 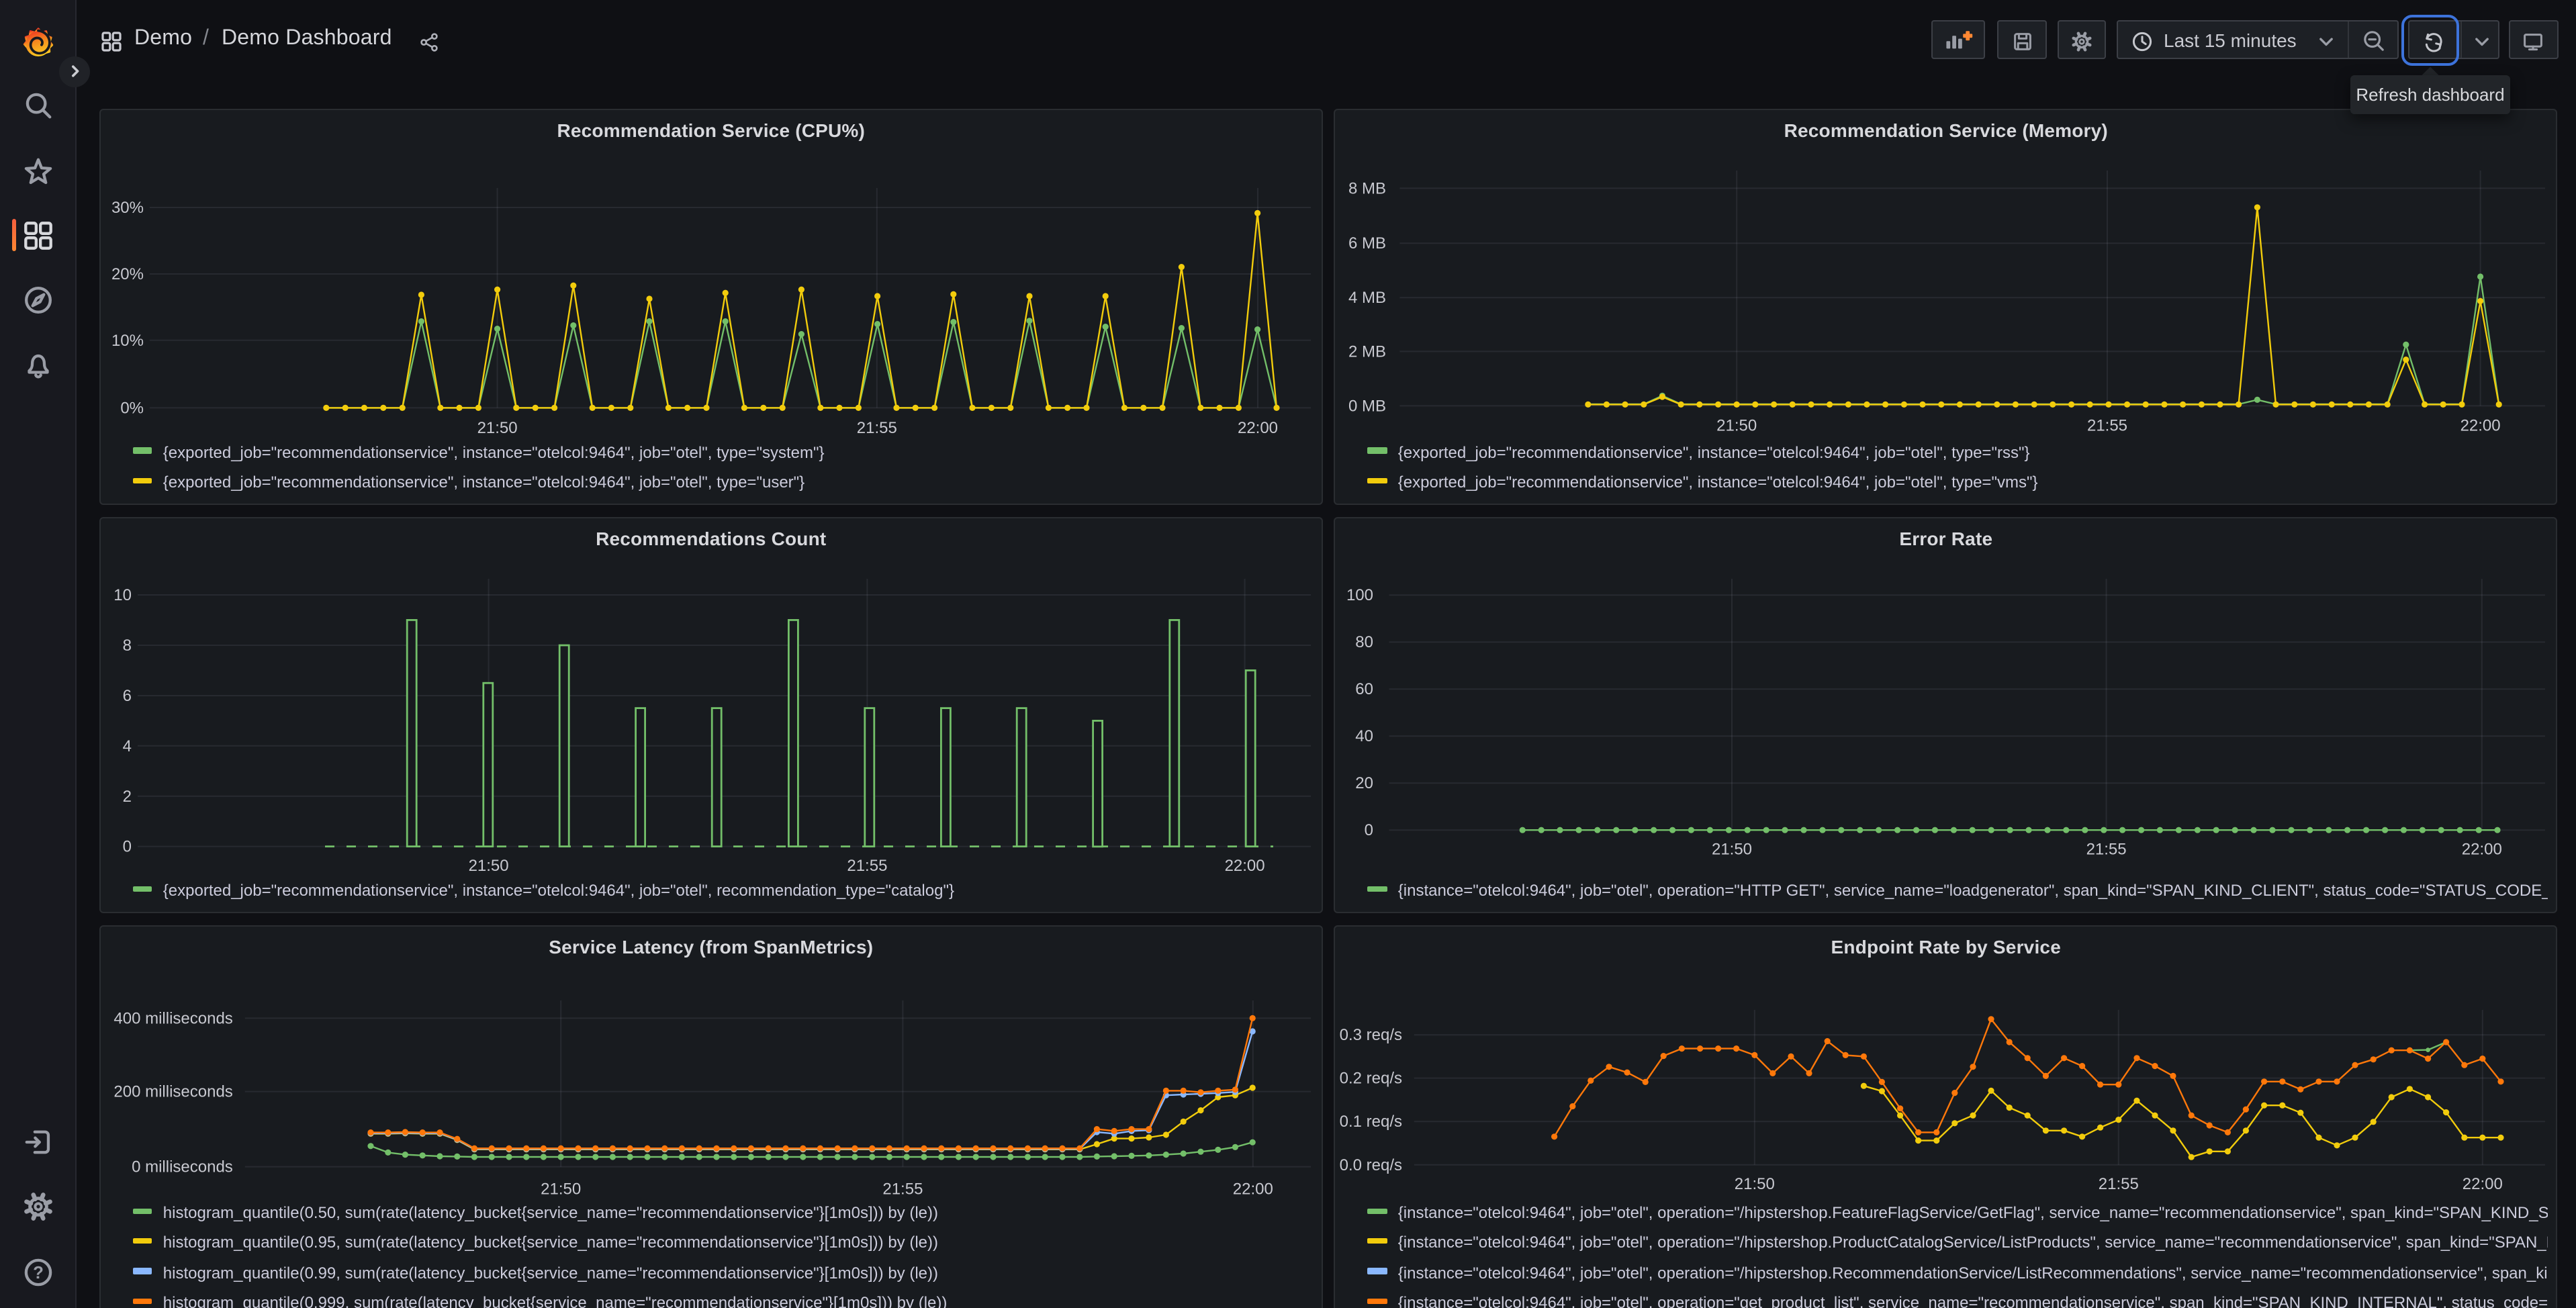 What do you see at coordinates (1365, 689) in the screenshot?
I see `svg-text: 60` at bounding box center [1365, 689].